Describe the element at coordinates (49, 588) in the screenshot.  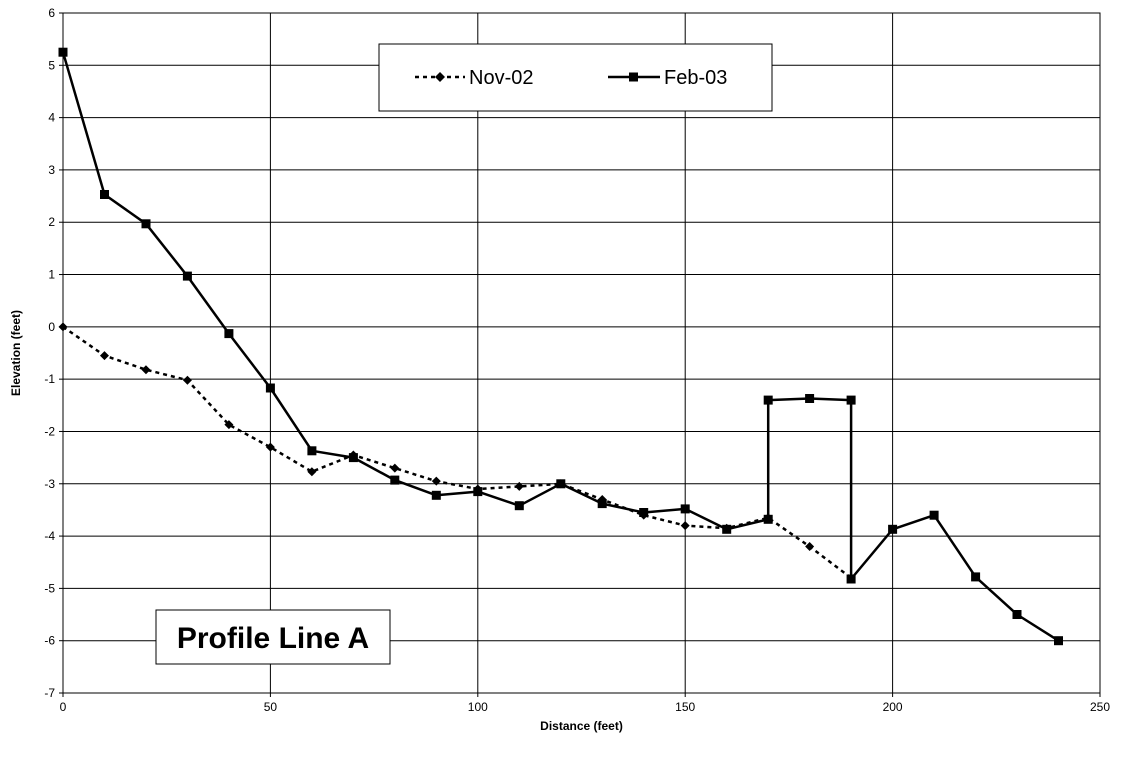
I see `y-tick-label: -5` at that location.